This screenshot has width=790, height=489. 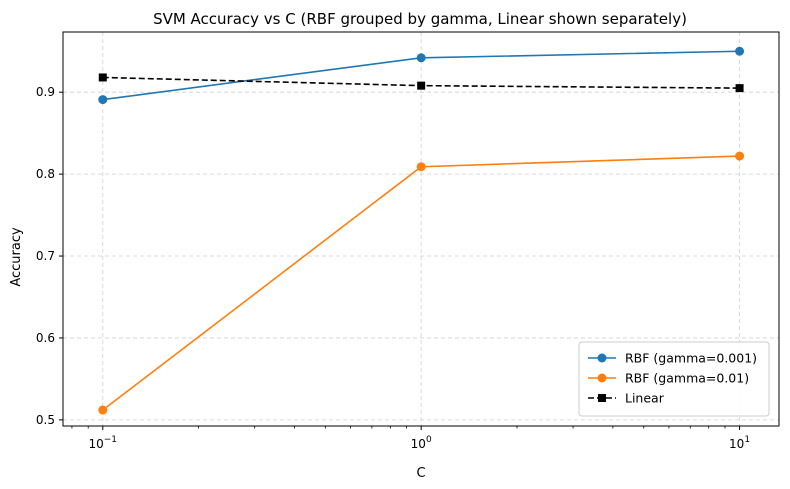 I want to click on y-tick-label: 0.8, so click(x=45, y=174).